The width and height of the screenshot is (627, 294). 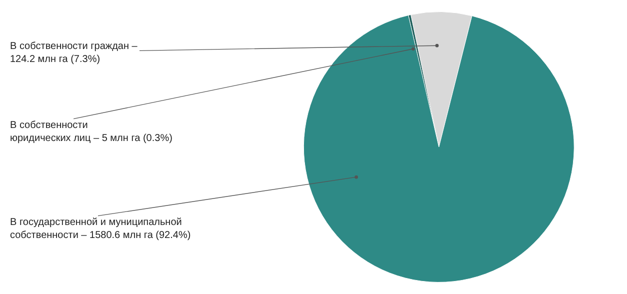 What do you see at coordinates (91, 132) in the screenshot?
I see `slice-label: В собственности юридических лиц – 5 млн га (0.3%)` at bounding box center [91, 132].